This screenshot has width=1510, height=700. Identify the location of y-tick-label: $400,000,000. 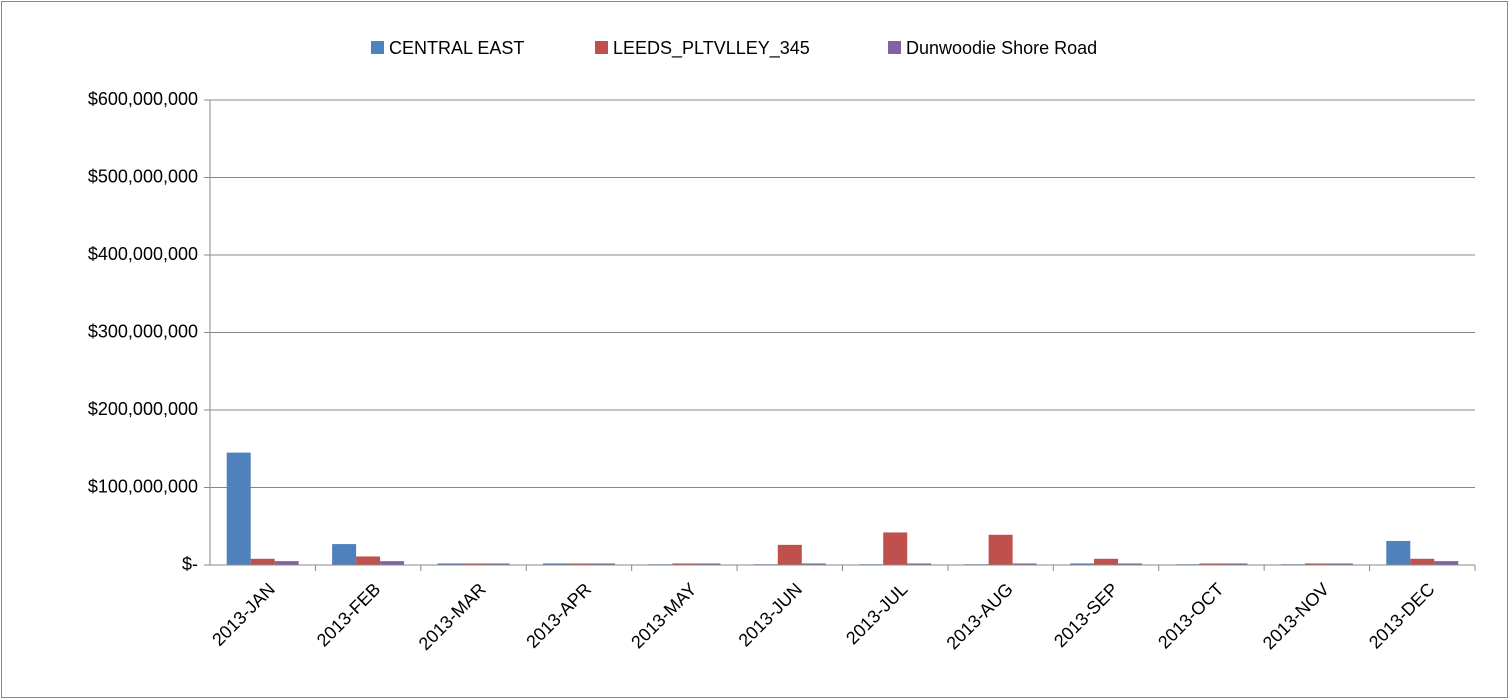
(143, 254).